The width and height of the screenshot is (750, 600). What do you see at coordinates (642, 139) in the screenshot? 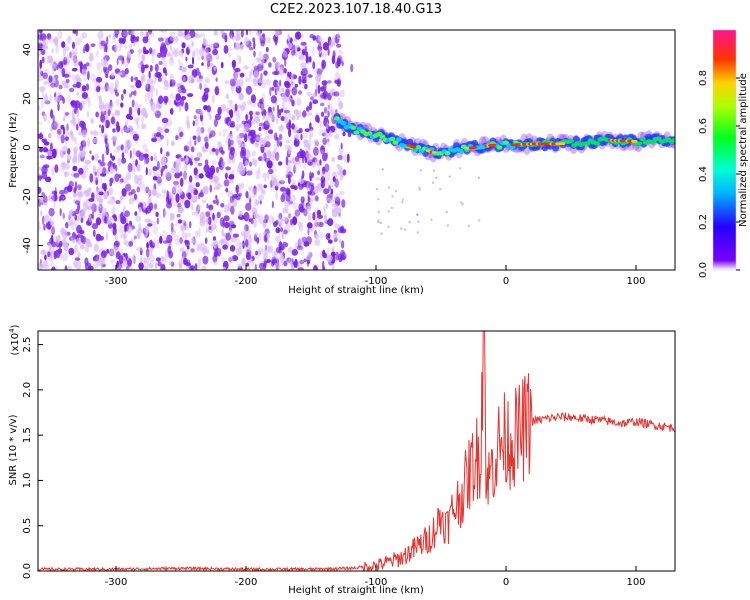
I see `signal-core` at bounding box center [642, 139].